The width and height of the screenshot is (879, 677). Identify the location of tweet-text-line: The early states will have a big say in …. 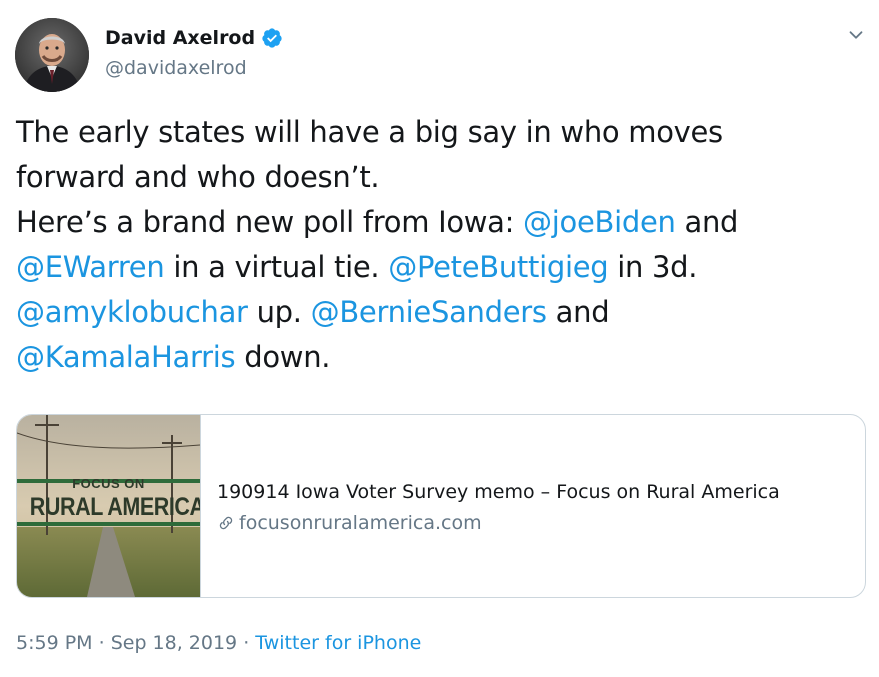
(441, 132).